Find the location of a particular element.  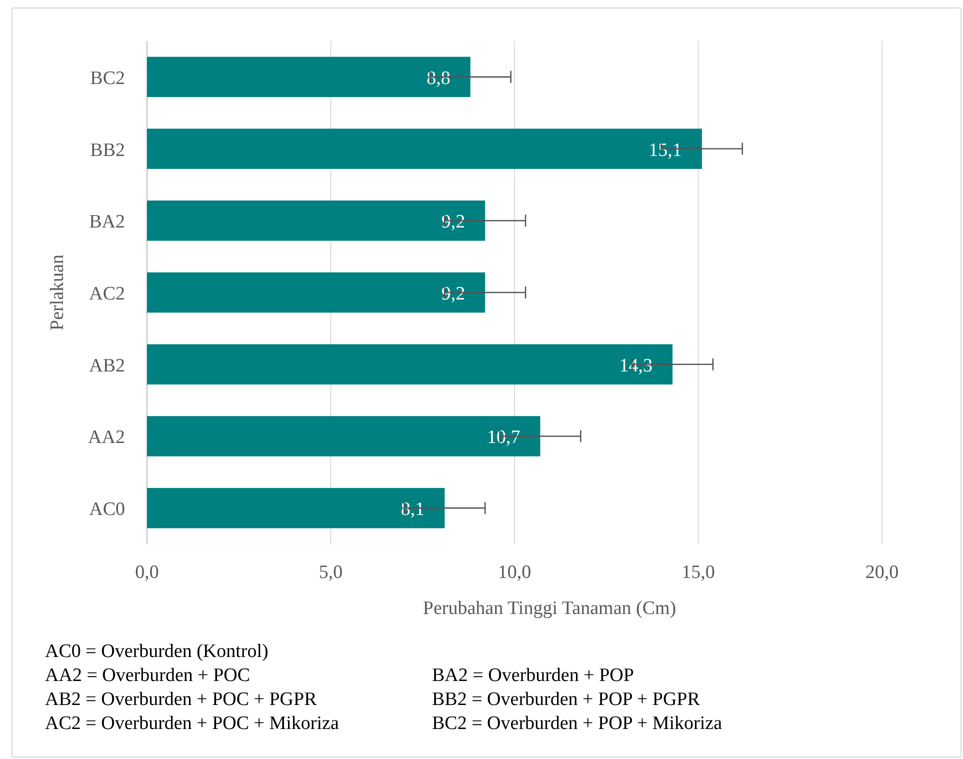

text: AB2 = Overburden + POC + PGPR is located at coordinates (181, 699).